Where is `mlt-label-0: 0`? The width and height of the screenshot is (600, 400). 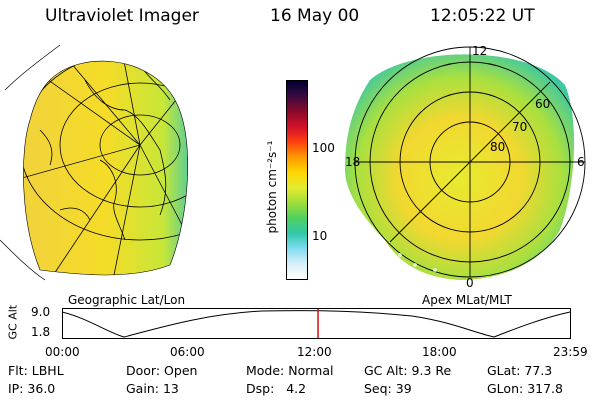 mlt-label-0: 0 is located at coordinates (470, 283).